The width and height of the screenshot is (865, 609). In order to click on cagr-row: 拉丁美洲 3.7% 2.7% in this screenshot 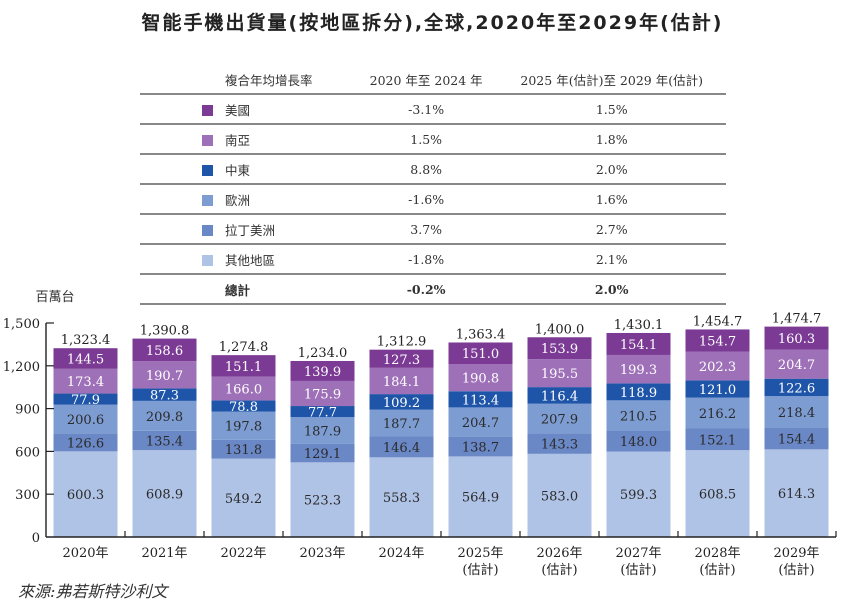, I will do `click(433, 228)`.